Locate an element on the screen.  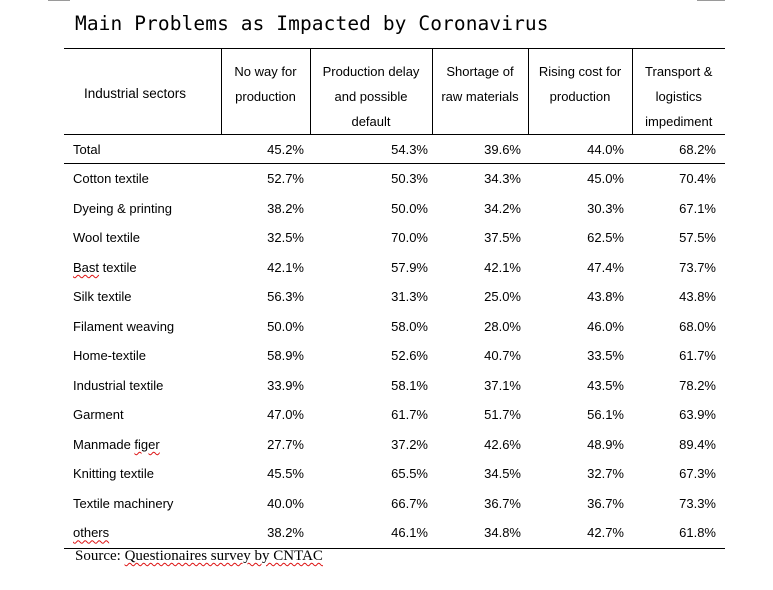
value-cell: 58.9% is located at coordinates (285, 356).